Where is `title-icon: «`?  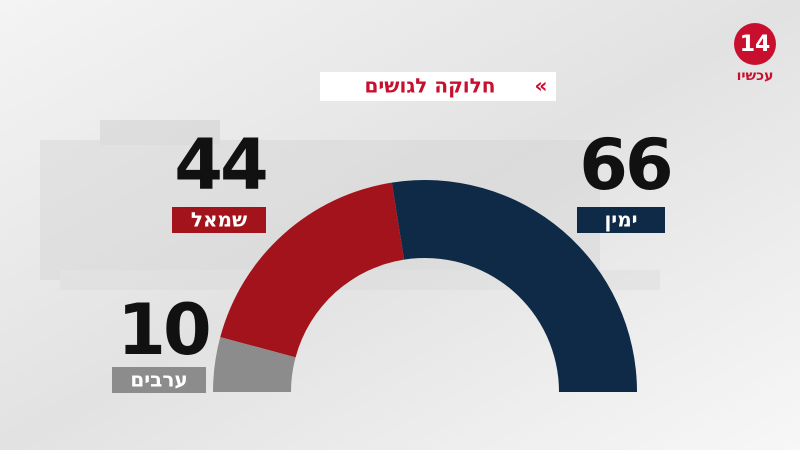
title-icon: « is located at coordinates (541, 86).